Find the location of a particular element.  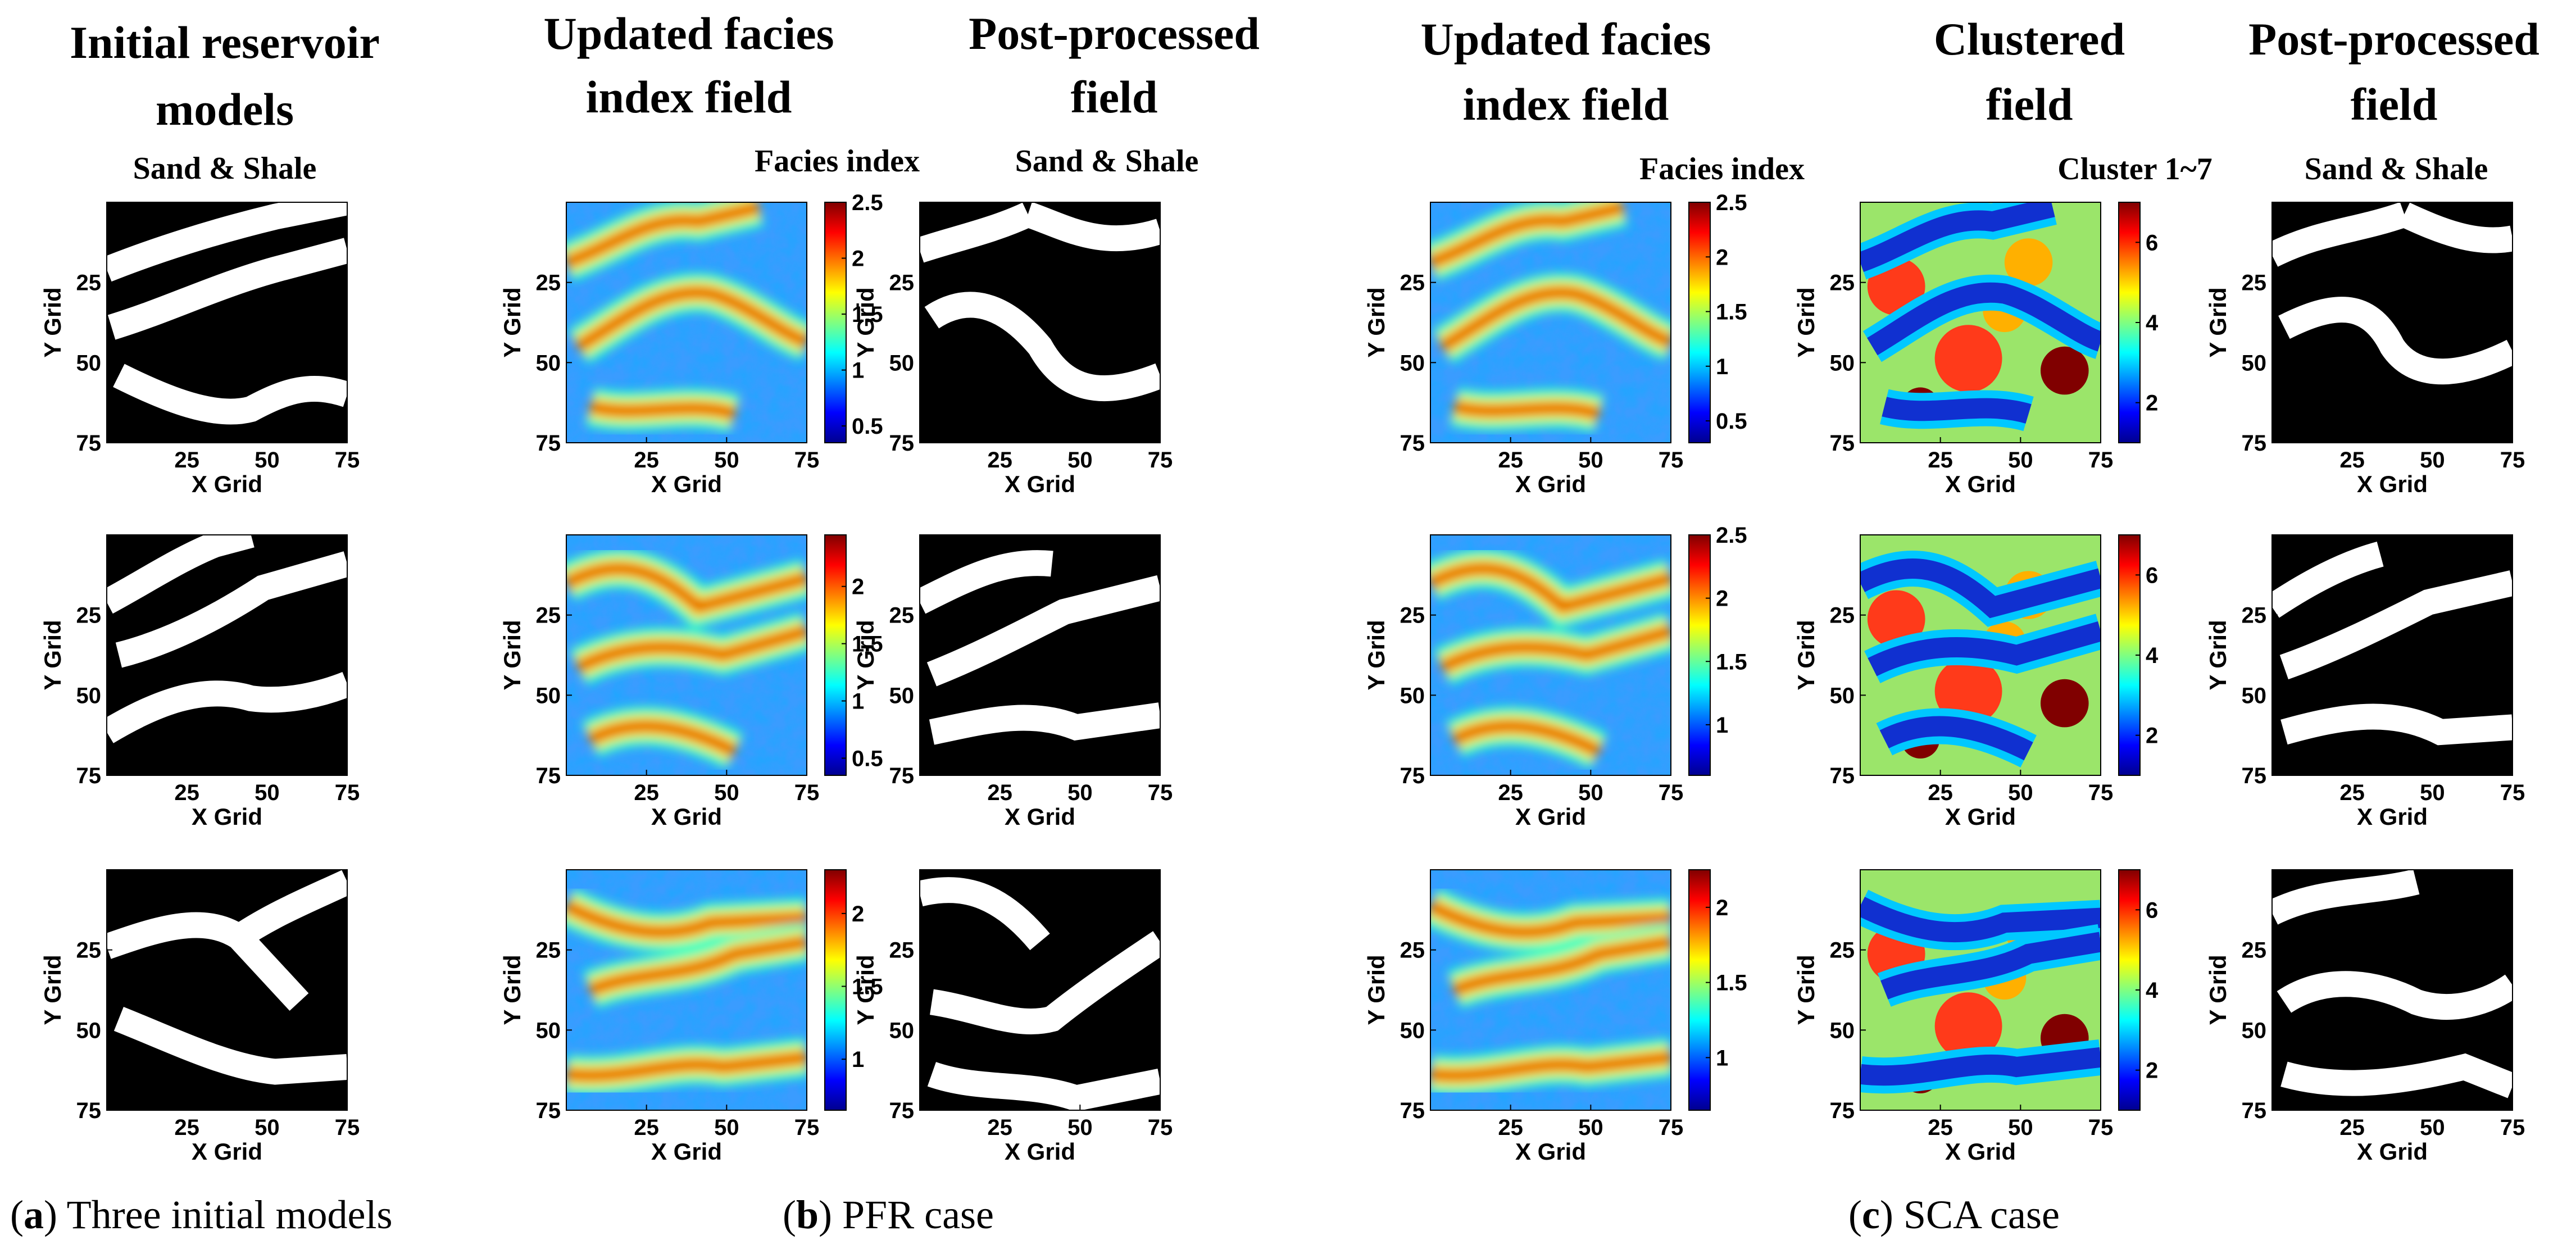

caption-a: (a) Three initial models is located at coordinates (202, 1214).